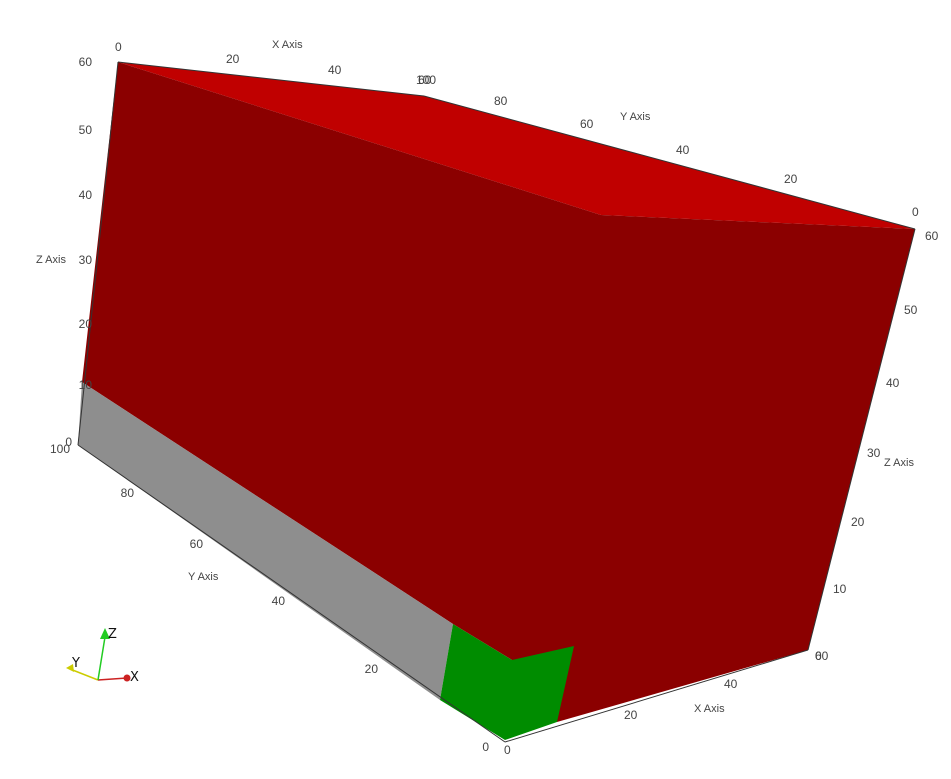  Describe the element at coordinates (656, 696) in the screenshot. I see `bottom-x-axis-line` at that location.